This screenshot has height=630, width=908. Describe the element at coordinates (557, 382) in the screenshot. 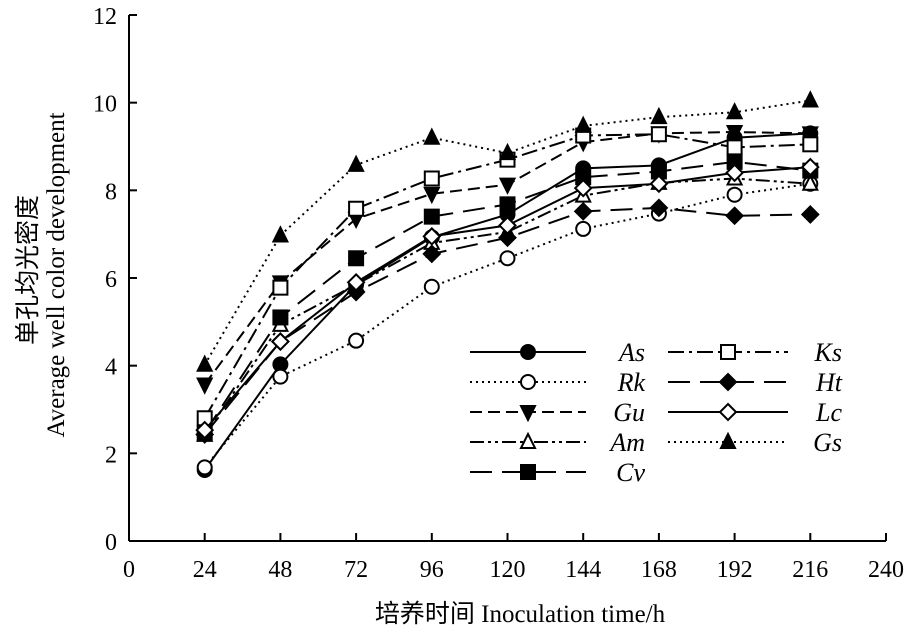

I see `legend-item-rk: Rk` at that location.